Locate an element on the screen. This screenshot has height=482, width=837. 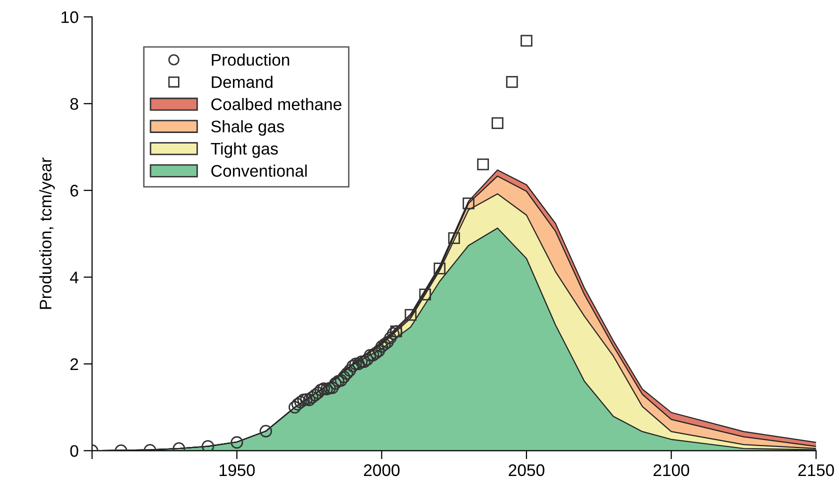
y-tick-label: 0 is located at coordinates (74, 451).